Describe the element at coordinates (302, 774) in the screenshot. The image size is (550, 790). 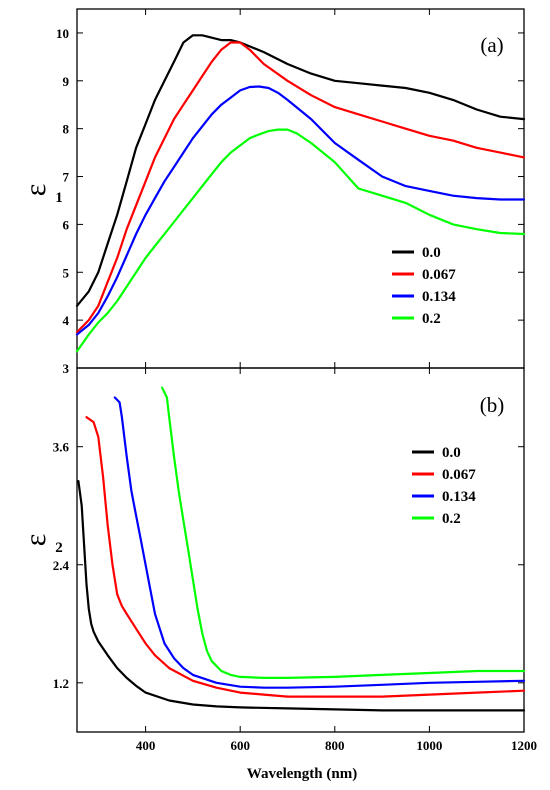
I see `x-axis-title: Wavelength (nm)` at that location.